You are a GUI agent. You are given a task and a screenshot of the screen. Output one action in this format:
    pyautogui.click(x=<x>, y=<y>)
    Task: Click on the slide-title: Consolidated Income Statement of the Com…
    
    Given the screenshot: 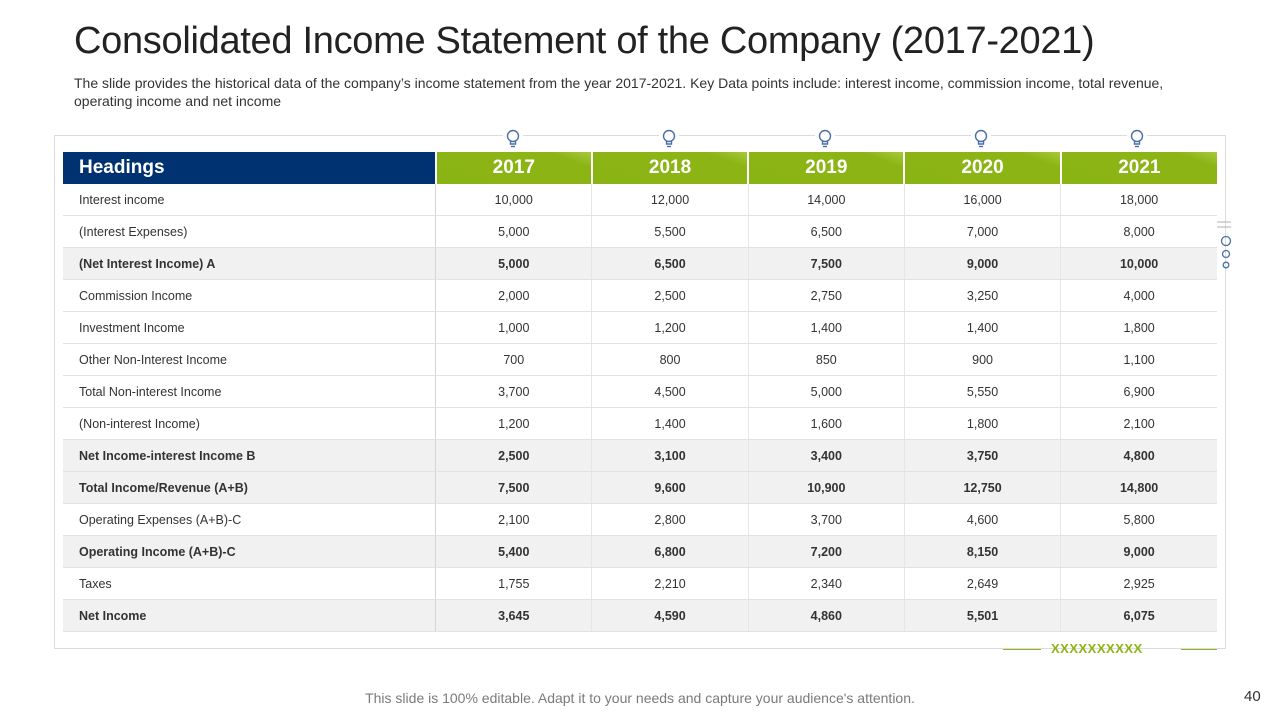 What is the action you would take?
    pyautogui.click(x=584, y=41)
    